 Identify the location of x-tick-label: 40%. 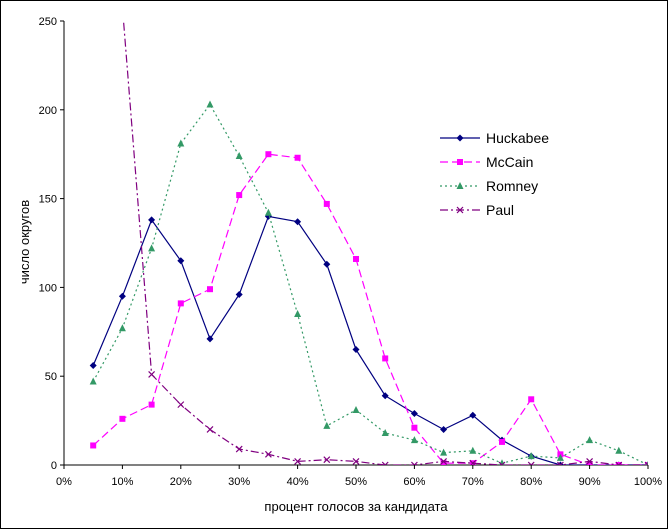
(298, 482).